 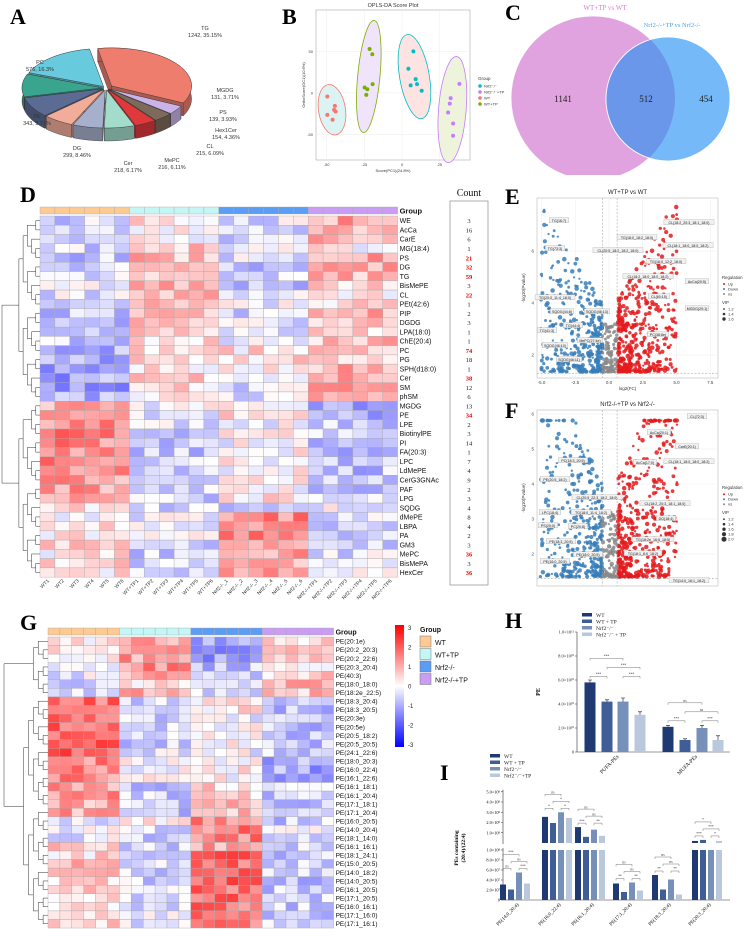 I want to click on heatmap-row-label: PE(18:1_24:1), so click(x=357, y=856).